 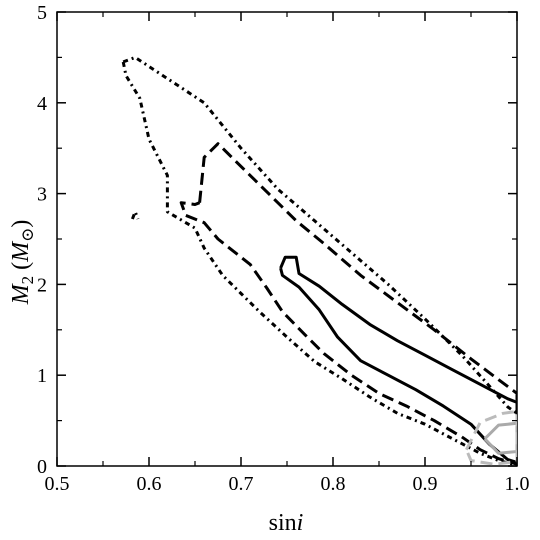 I want to click on x-tick-label: 0.9, so click(x=425, y=484).